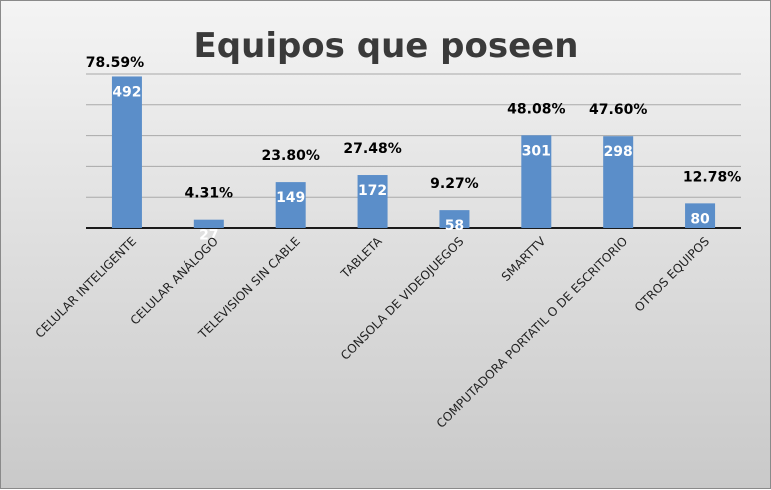 The image size is (771, 490). Describe the element at coordinates (208, 236) in the screenshot. I see `value-label-1: 27` at that location.